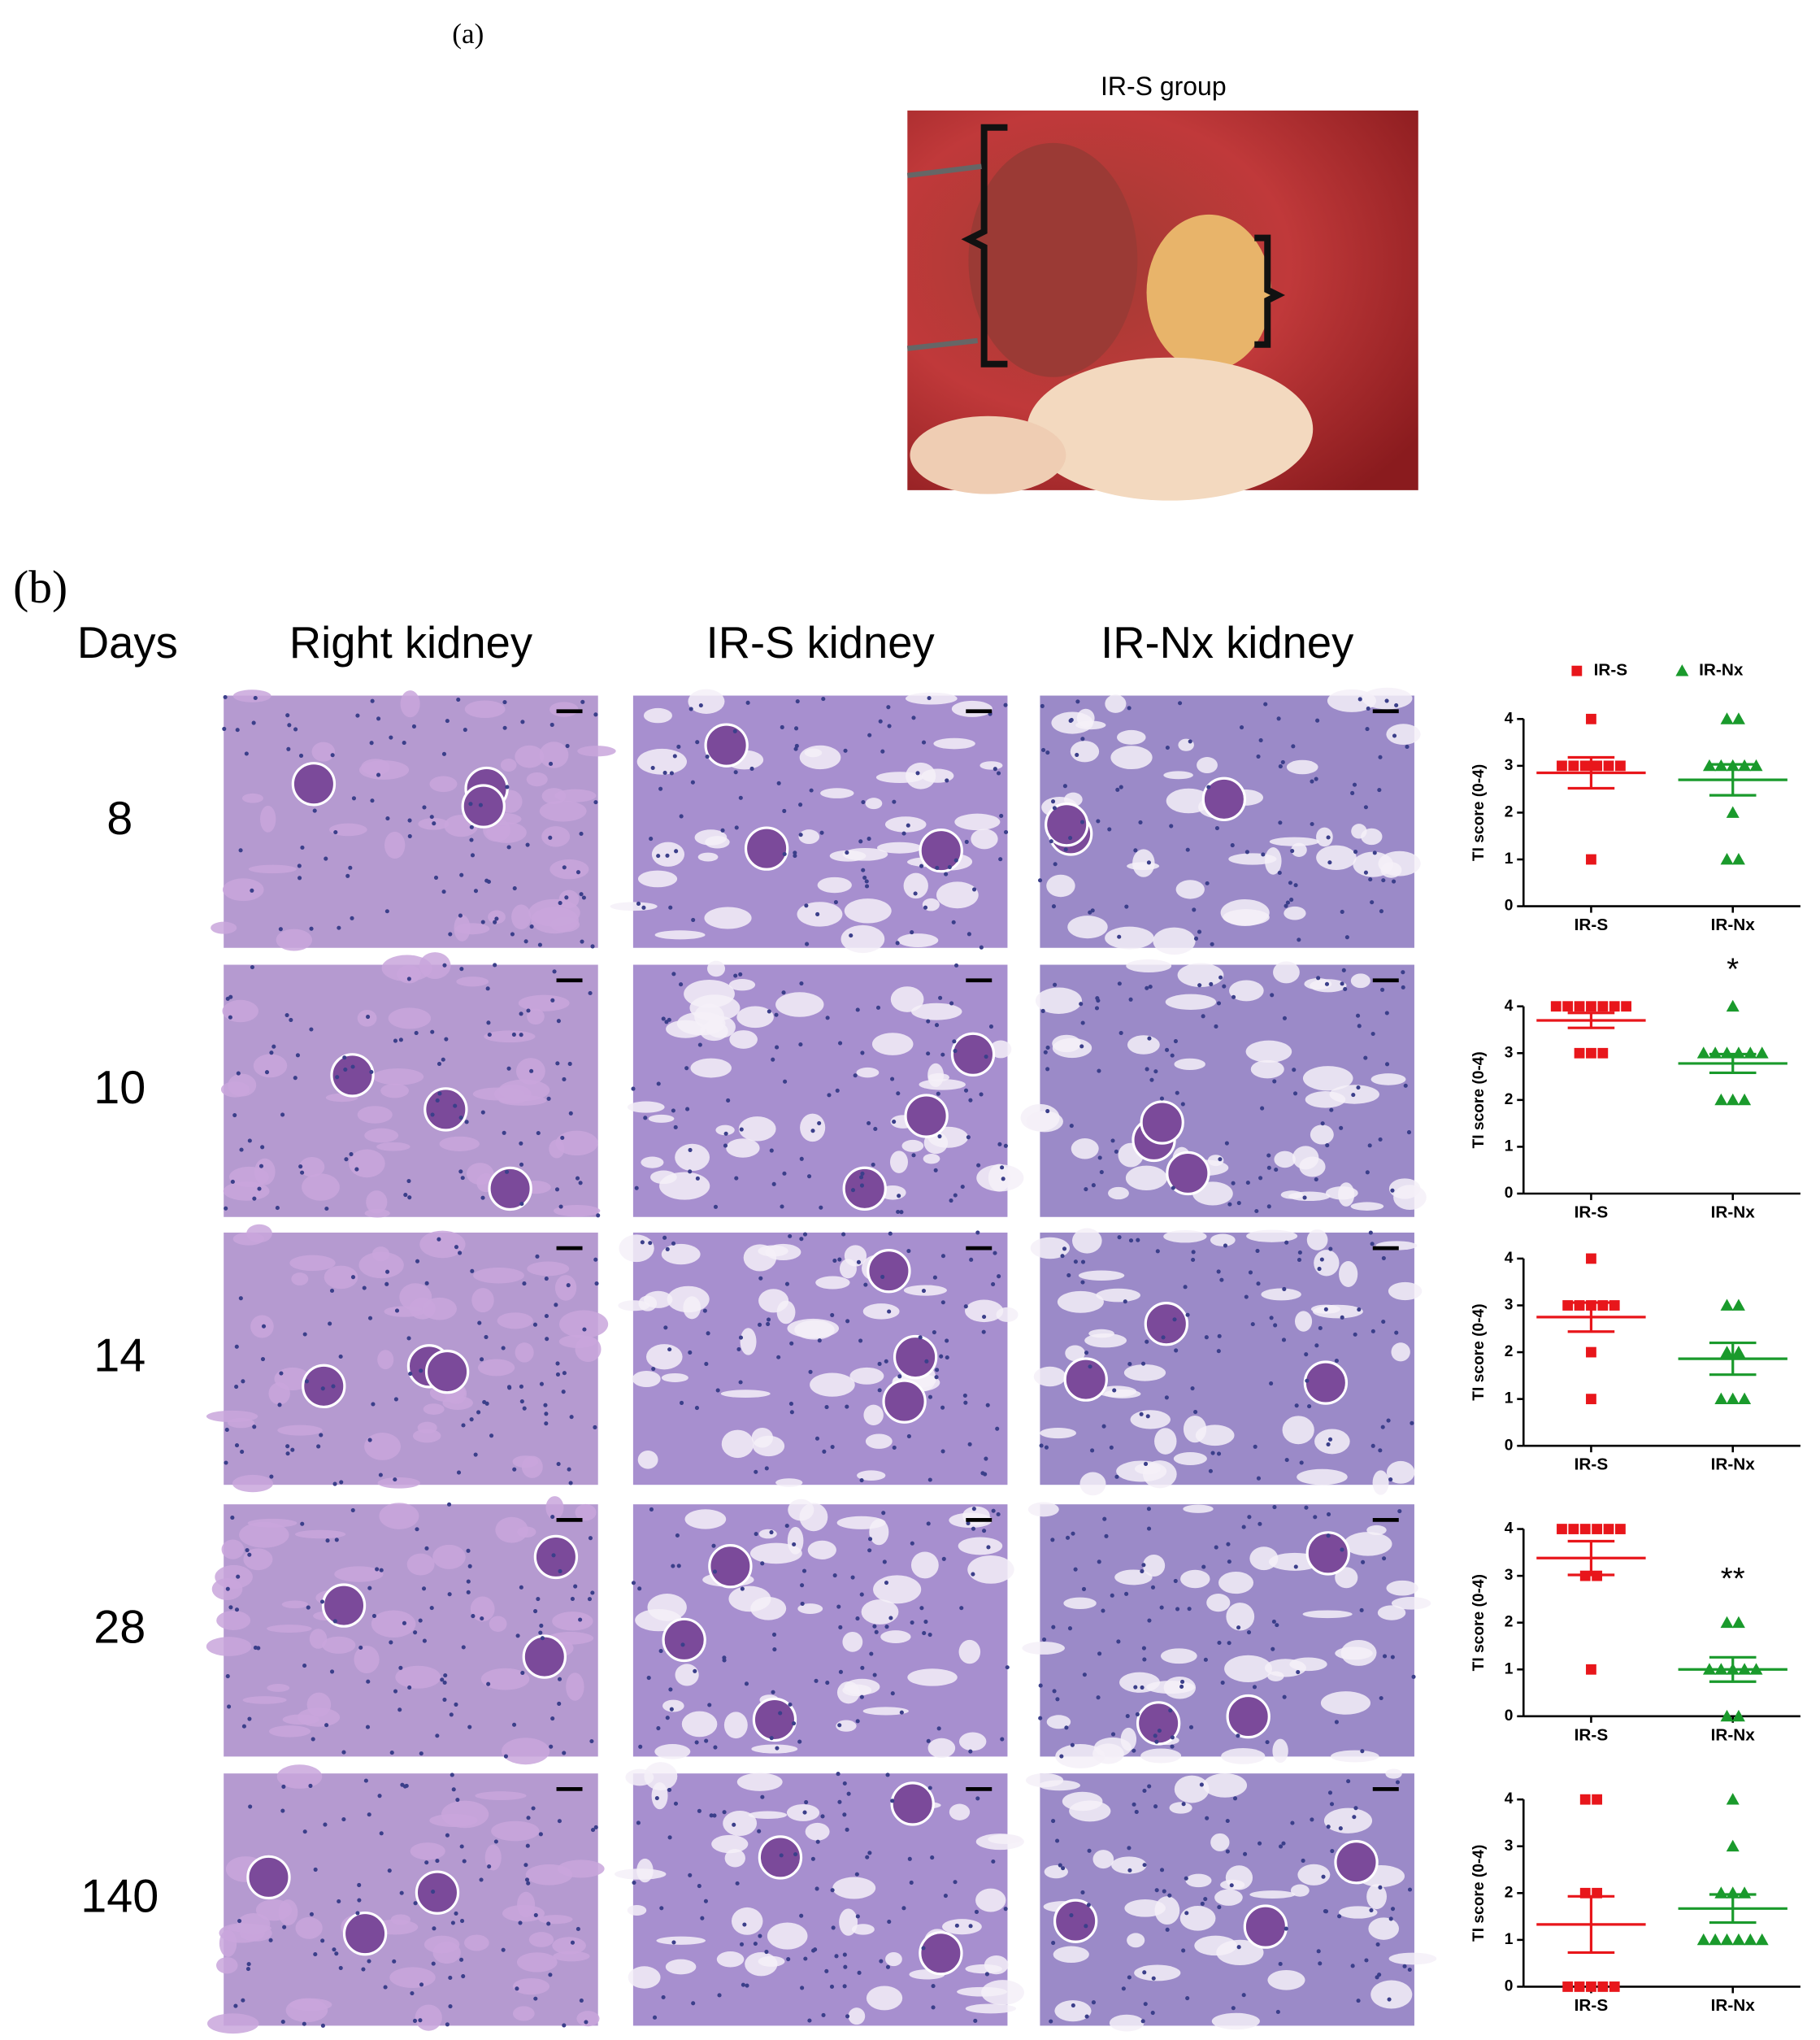 The width and height of the screenshot is (1820, 2040). I want to click on histology-image, so click(405, 1899).